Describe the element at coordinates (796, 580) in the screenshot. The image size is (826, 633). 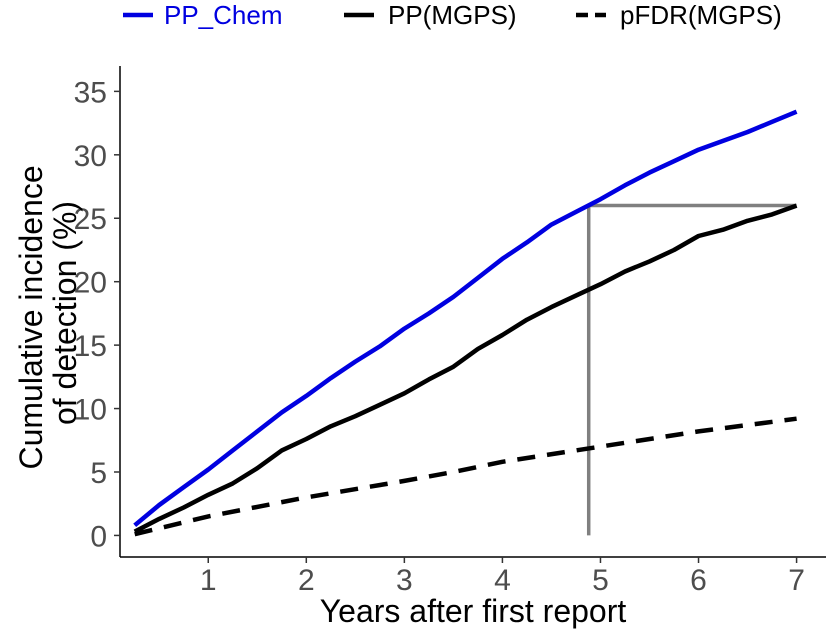
I see `x-tick-label: 7` at that location.